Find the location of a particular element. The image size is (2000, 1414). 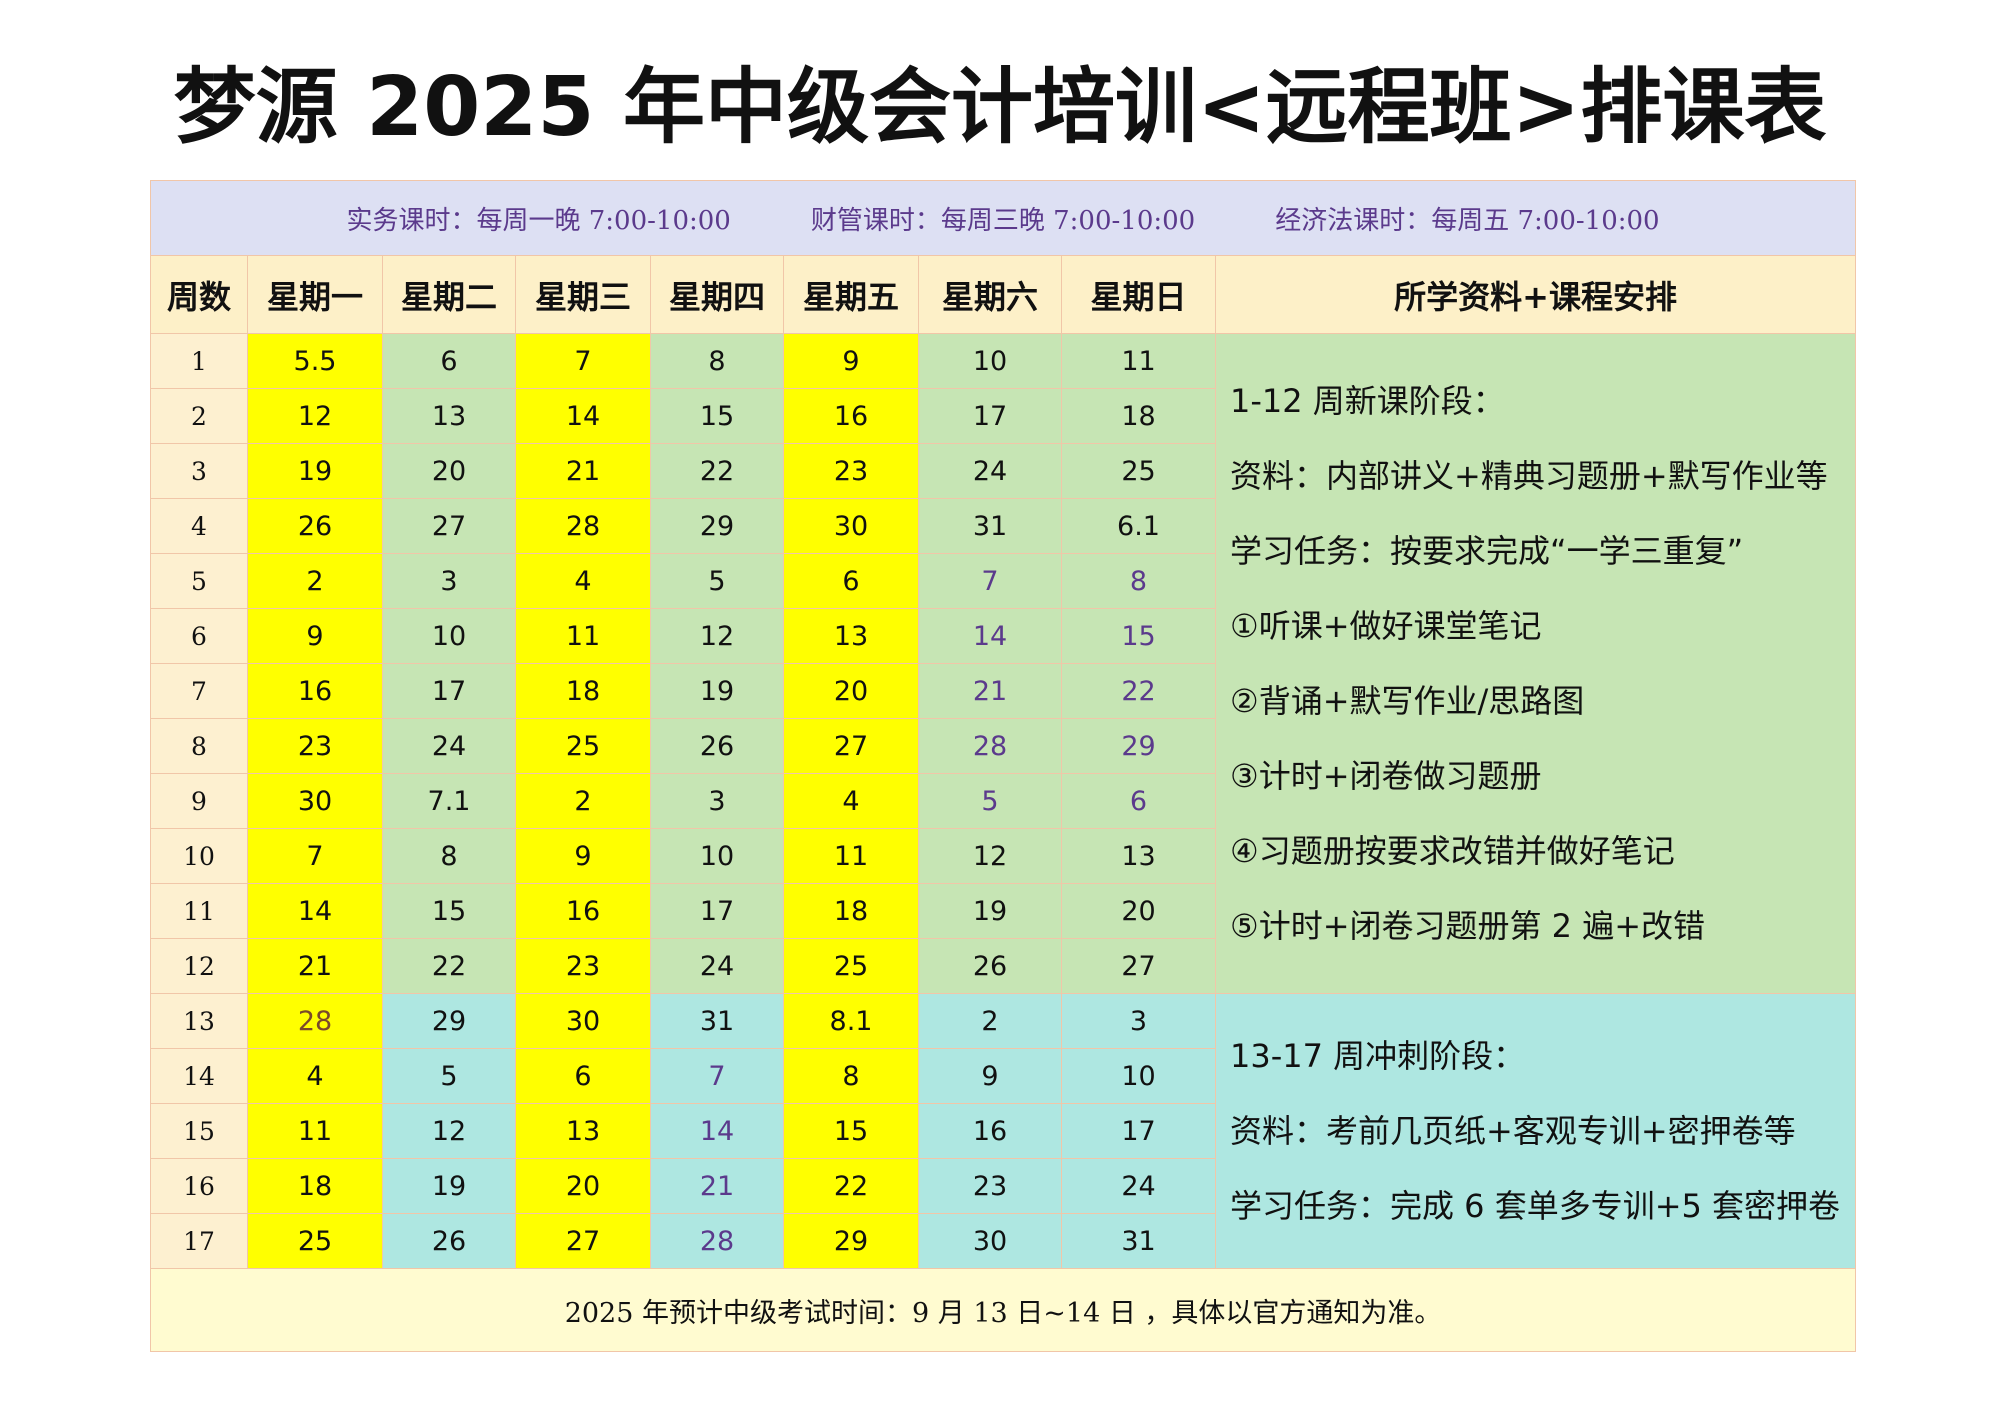

column-header: 星期日 is located at coordinates (1138, 294).